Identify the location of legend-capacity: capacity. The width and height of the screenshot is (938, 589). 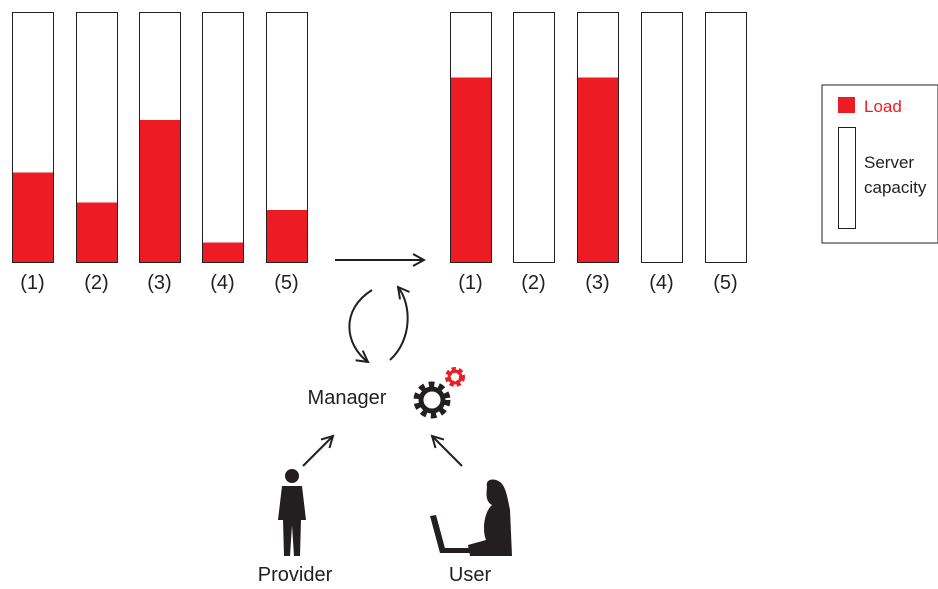
(895, 187).